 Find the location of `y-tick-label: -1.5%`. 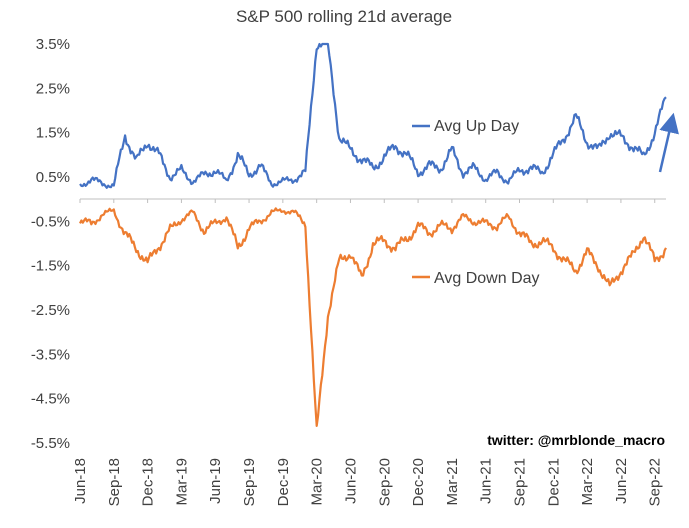

y-tick-label: -1.5% is located at coordinates (50, 266).